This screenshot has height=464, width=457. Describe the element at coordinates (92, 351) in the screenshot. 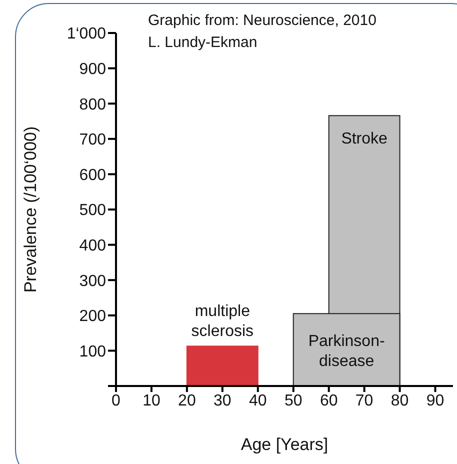

I see `y-tick-label: 100` at that location.